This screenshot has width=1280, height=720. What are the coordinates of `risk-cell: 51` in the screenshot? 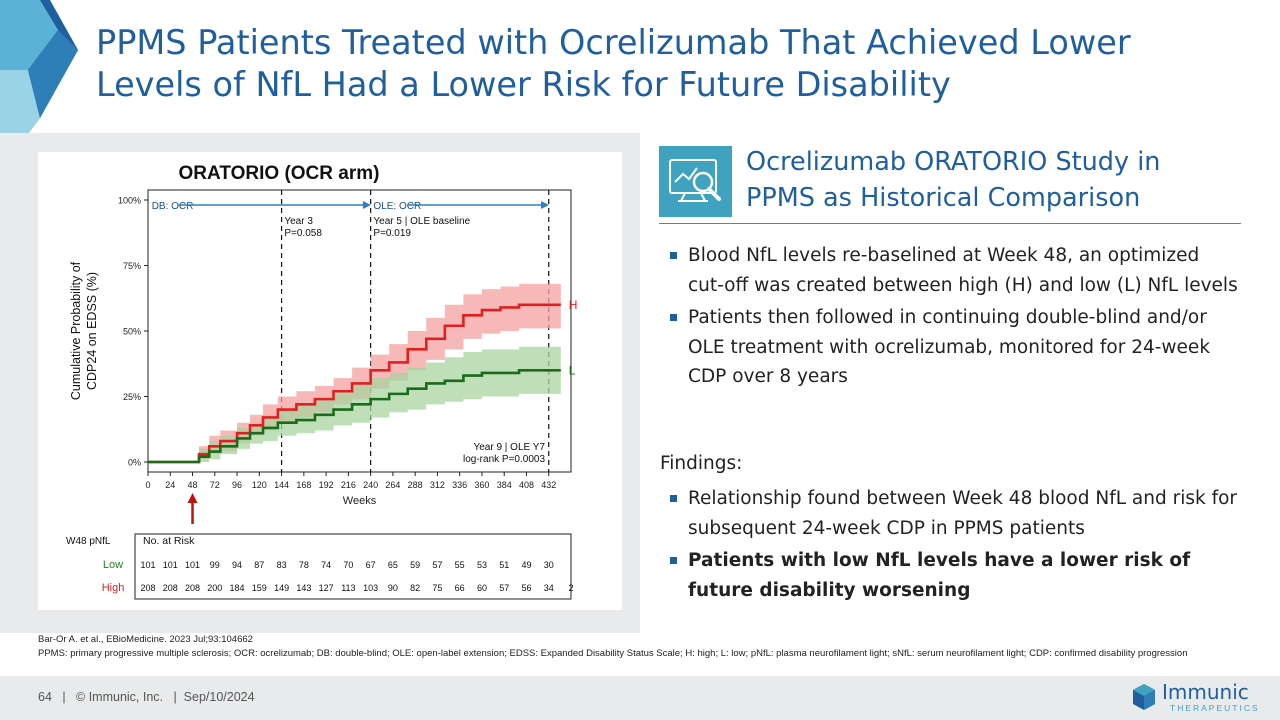 It's located at (504, 565).